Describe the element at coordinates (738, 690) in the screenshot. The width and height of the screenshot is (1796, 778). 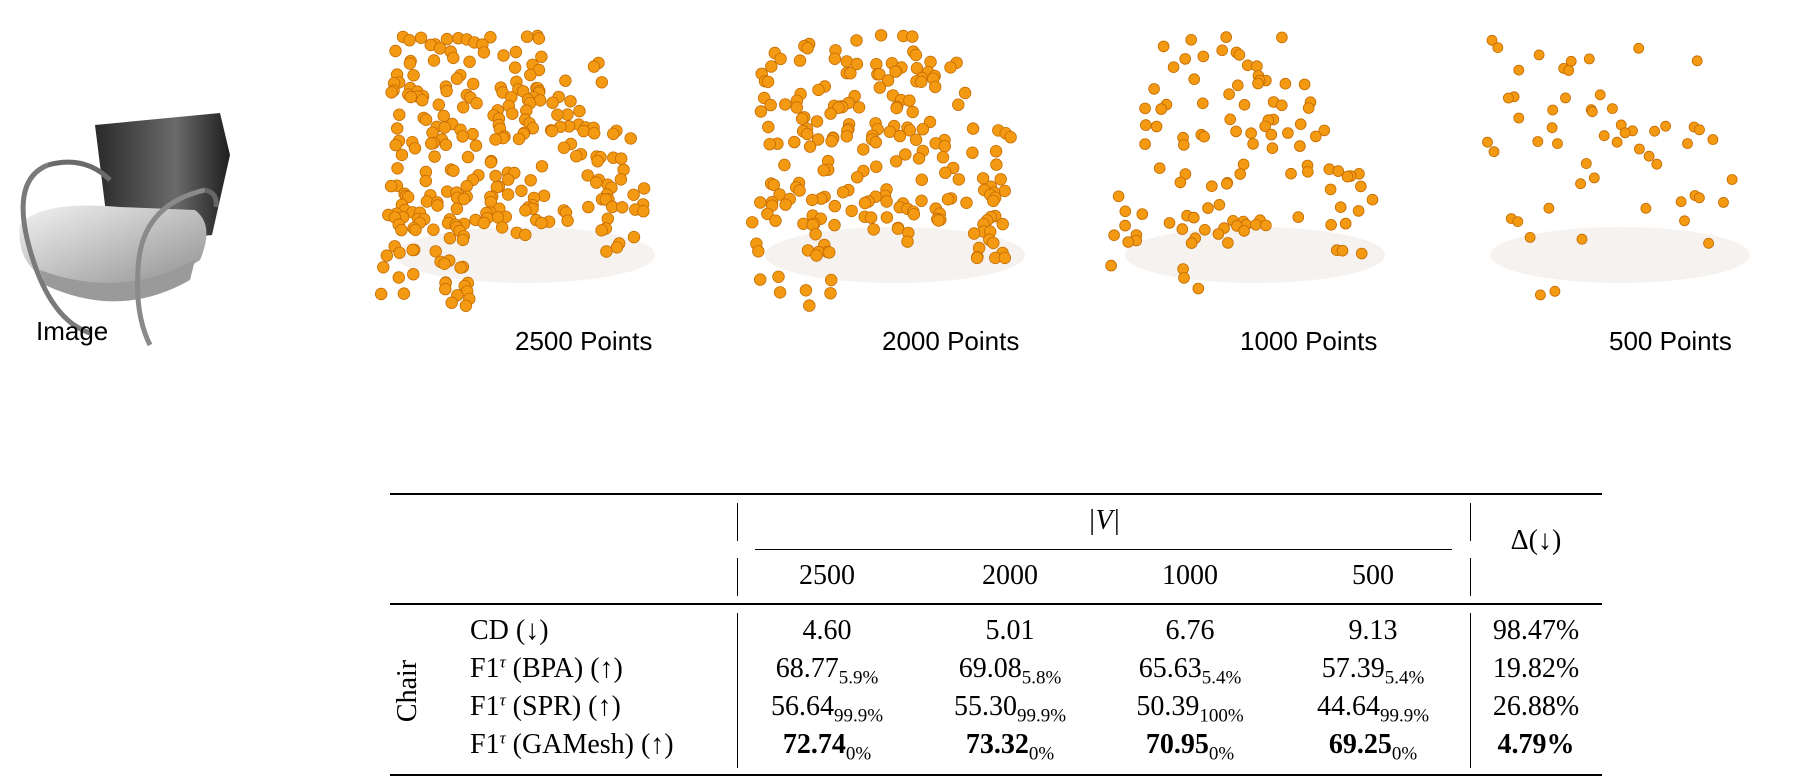
I see `vrule-body-left` at that location.